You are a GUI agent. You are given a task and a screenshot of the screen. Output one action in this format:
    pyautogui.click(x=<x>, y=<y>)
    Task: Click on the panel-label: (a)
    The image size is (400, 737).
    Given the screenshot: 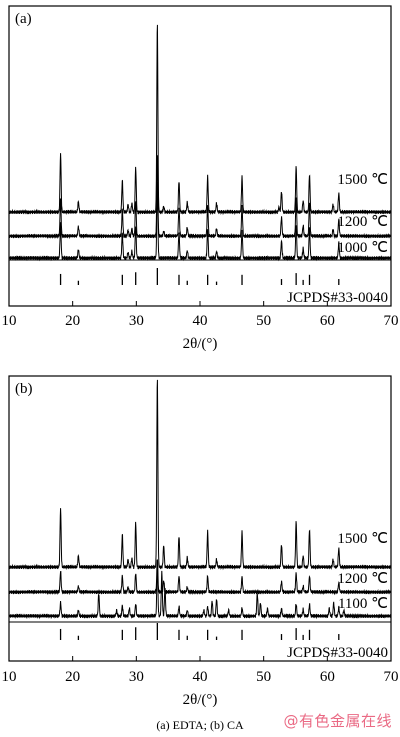 What is the action you would take?
    pyautogui.click(x=23, y=19)
    